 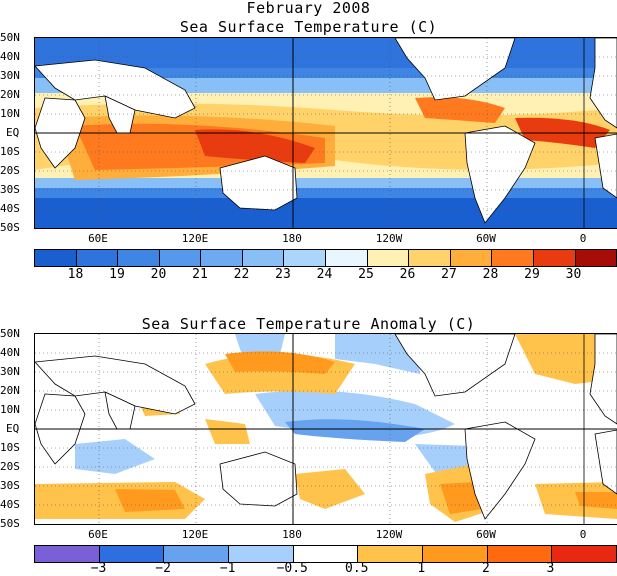 I want to click on sst-colorbar-label: 22, so click(x=241, y=274).